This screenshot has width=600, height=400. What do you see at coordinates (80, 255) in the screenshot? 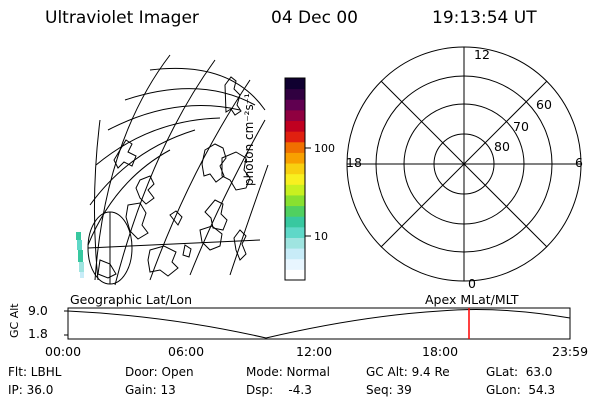
I see `aurora-emission` at bounding box center [80, 255].